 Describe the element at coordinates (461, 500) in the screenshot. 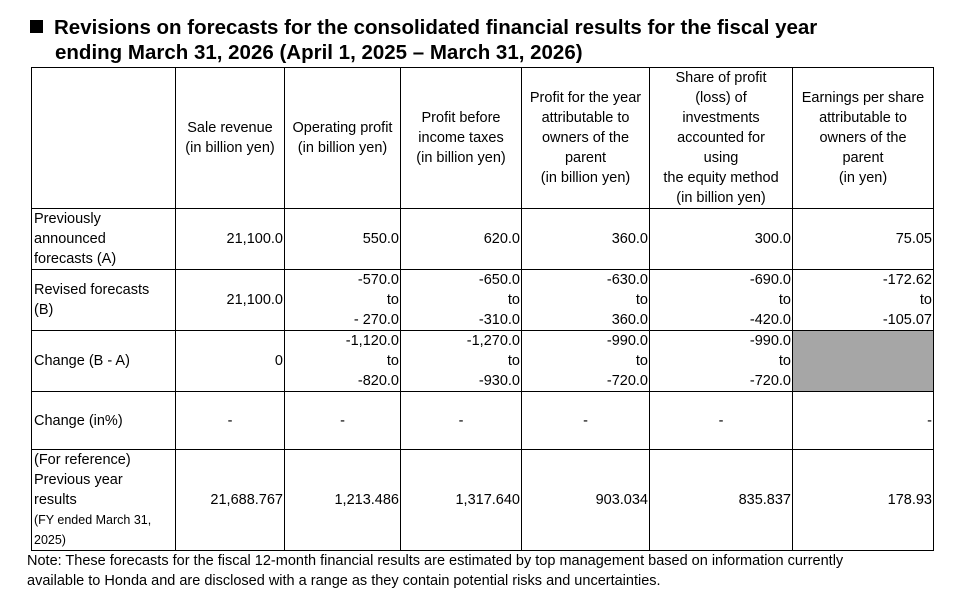

I see `cell-profit-before-tax: 1,317.640` at that location.